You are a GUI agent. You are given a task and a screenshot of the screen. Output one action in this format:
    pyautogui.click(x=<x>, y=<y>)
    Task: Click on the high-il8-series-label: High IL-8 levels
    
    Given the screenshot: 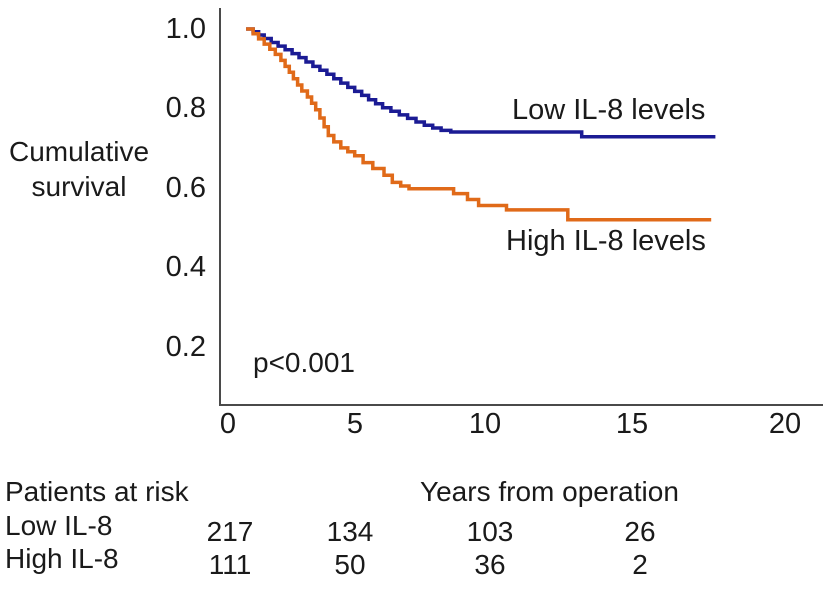 What is the action you would take?
    pyautogui.click(x=606, y=241)
    